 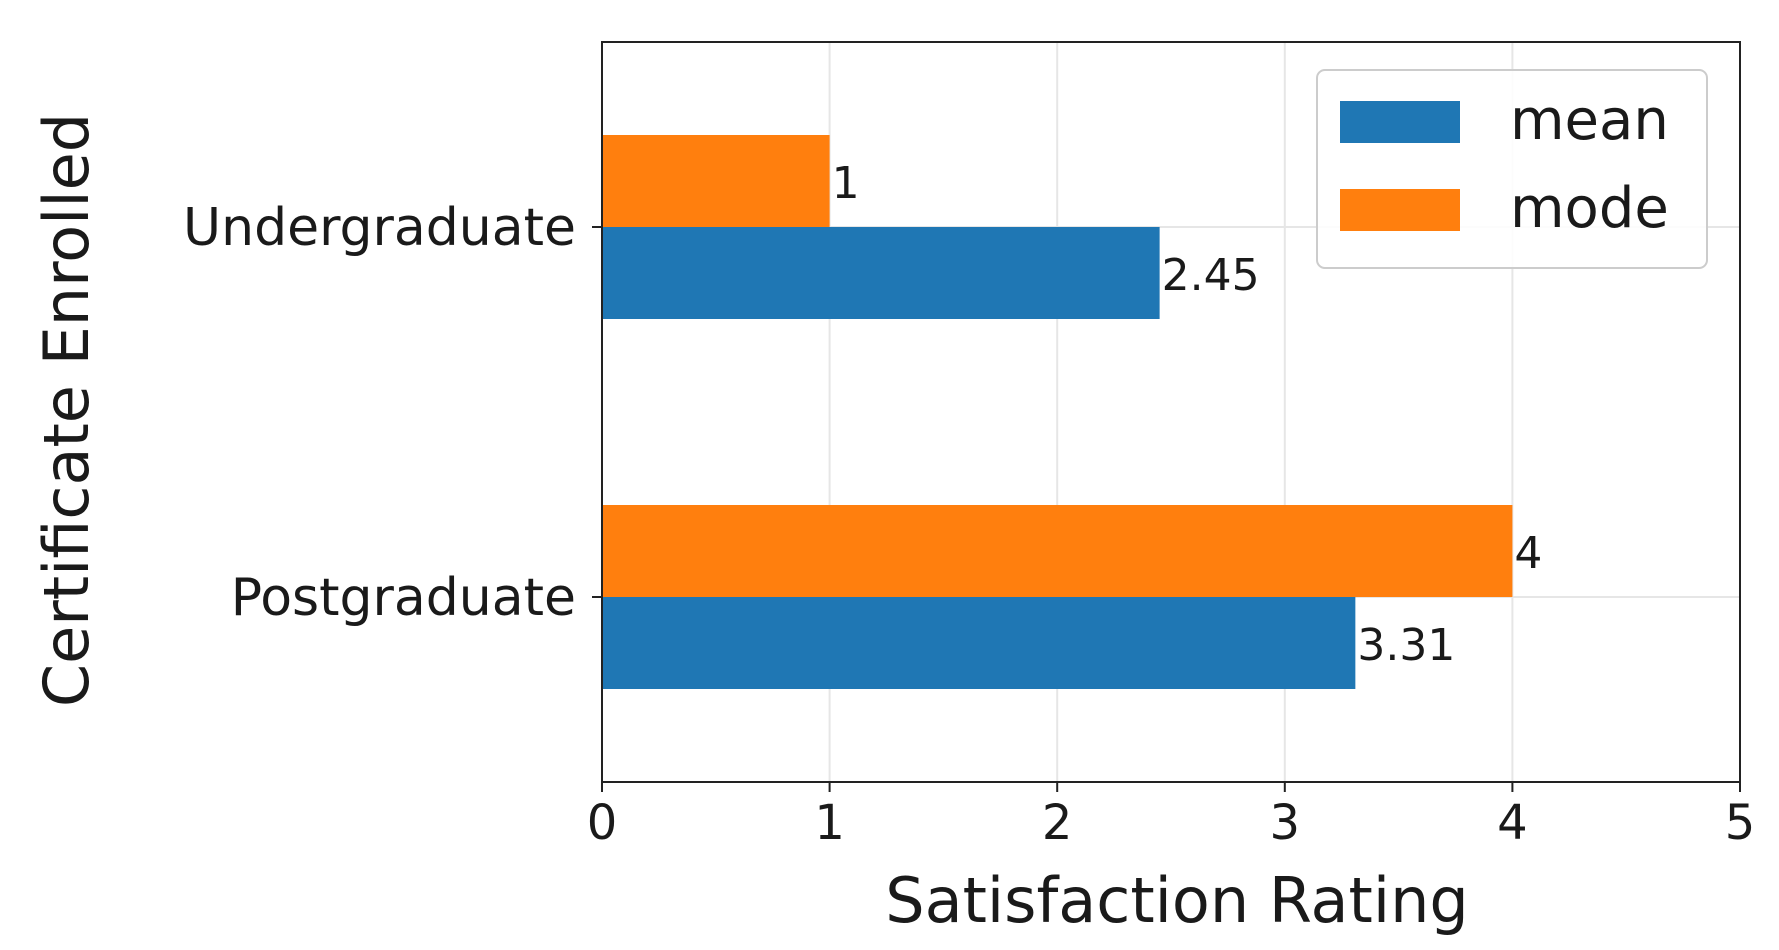 I want to click on y-axis-label: Certificate Enrolled, so click(x=66, y=410).